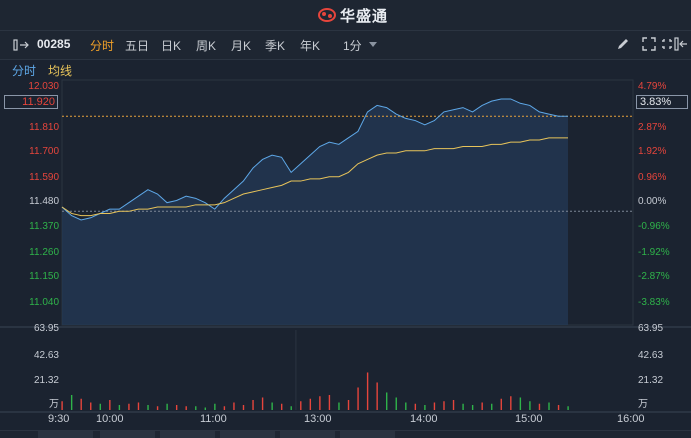  Describe the element at coordinates (631, 419) in the screenshot. I see `time-tick-label: 16:00` at that location.